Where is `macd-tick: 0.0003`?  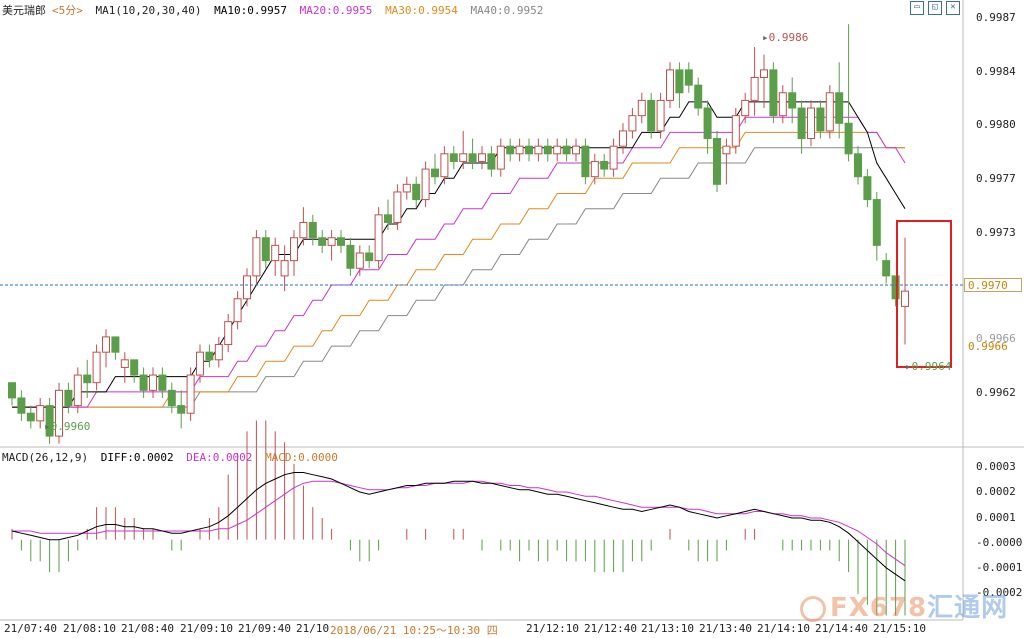
macd-tick: 0.0003 is located at coordinates (996, 466).